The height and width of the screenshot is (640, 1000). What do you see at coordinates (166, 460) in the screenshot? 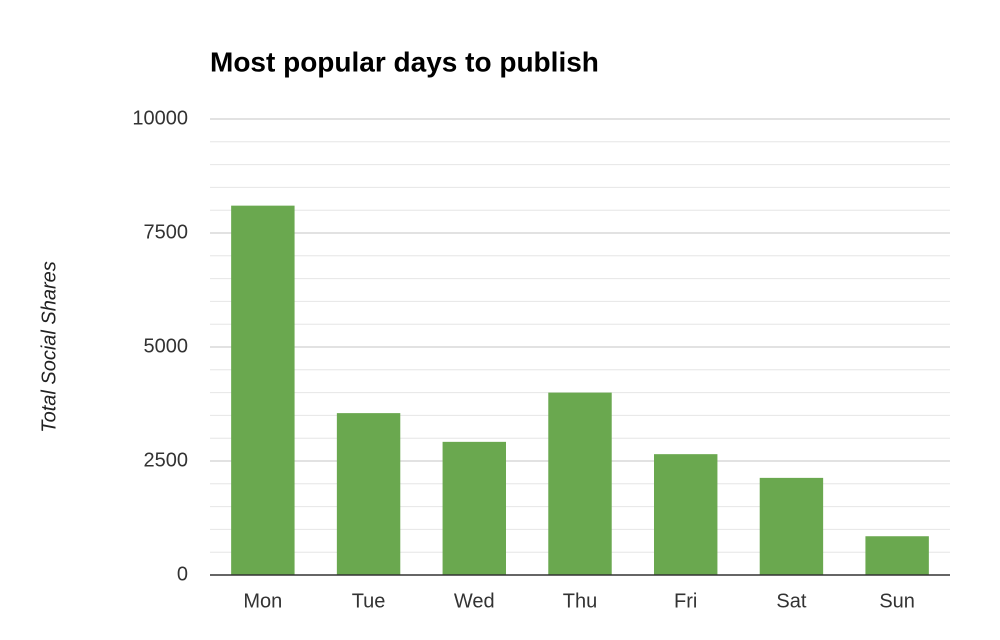
I see `y-tick-label: 2500` at bounding box center [166, 460].